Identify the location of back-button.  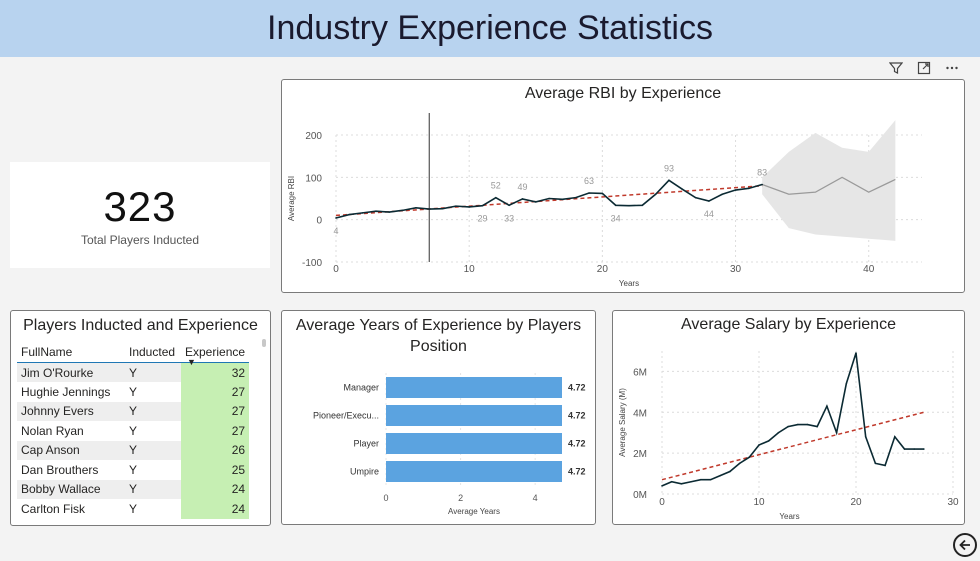
(965, 545).